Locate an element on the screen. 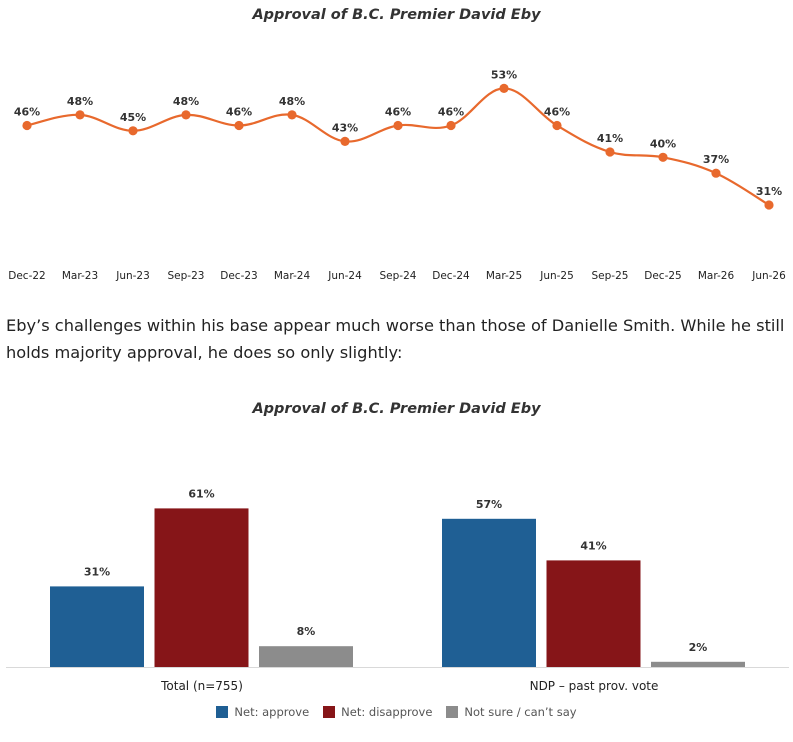 Image resolution: width=793 pixels, height=742 pixels. bar-value-label: 31% is located at coordinates (97, 571).